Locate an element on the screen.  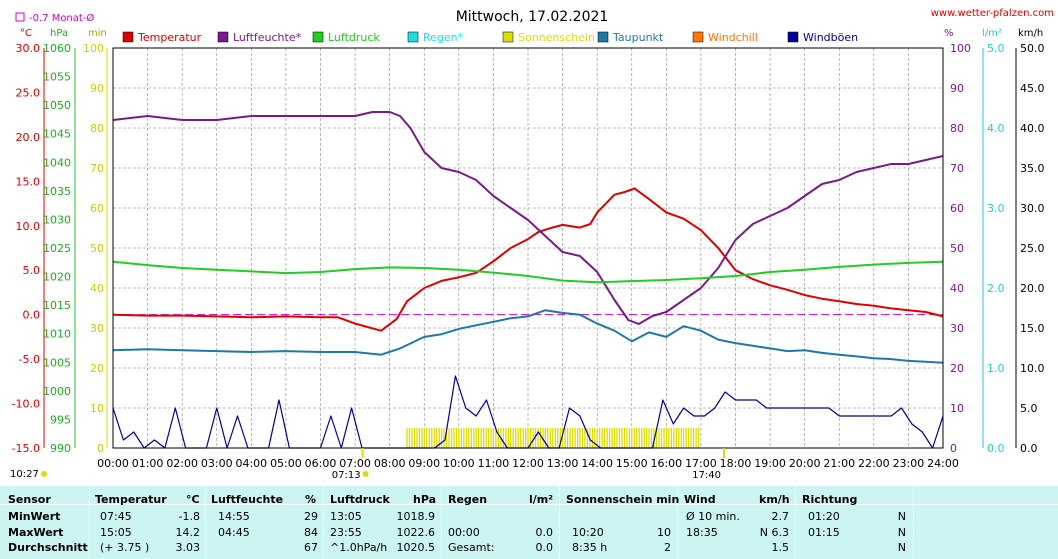
pressure-tick-label: 1045 is located at coordinates (57, 134).